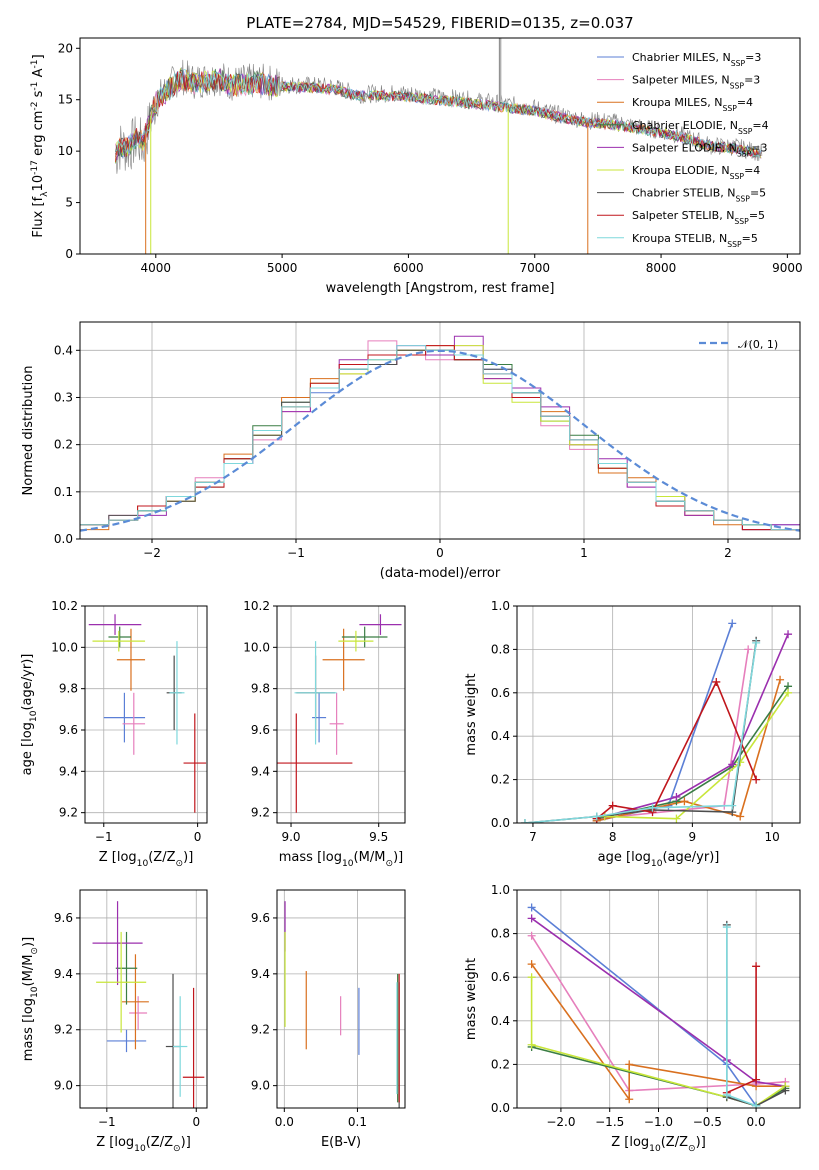 Image resolution: width=819 pixels, height=1170 pixels. Describe the element at coordinates (700, 127) in the screenshot. I see `legend-label: Chabrier ELODIE, NSSP=4` at that location.